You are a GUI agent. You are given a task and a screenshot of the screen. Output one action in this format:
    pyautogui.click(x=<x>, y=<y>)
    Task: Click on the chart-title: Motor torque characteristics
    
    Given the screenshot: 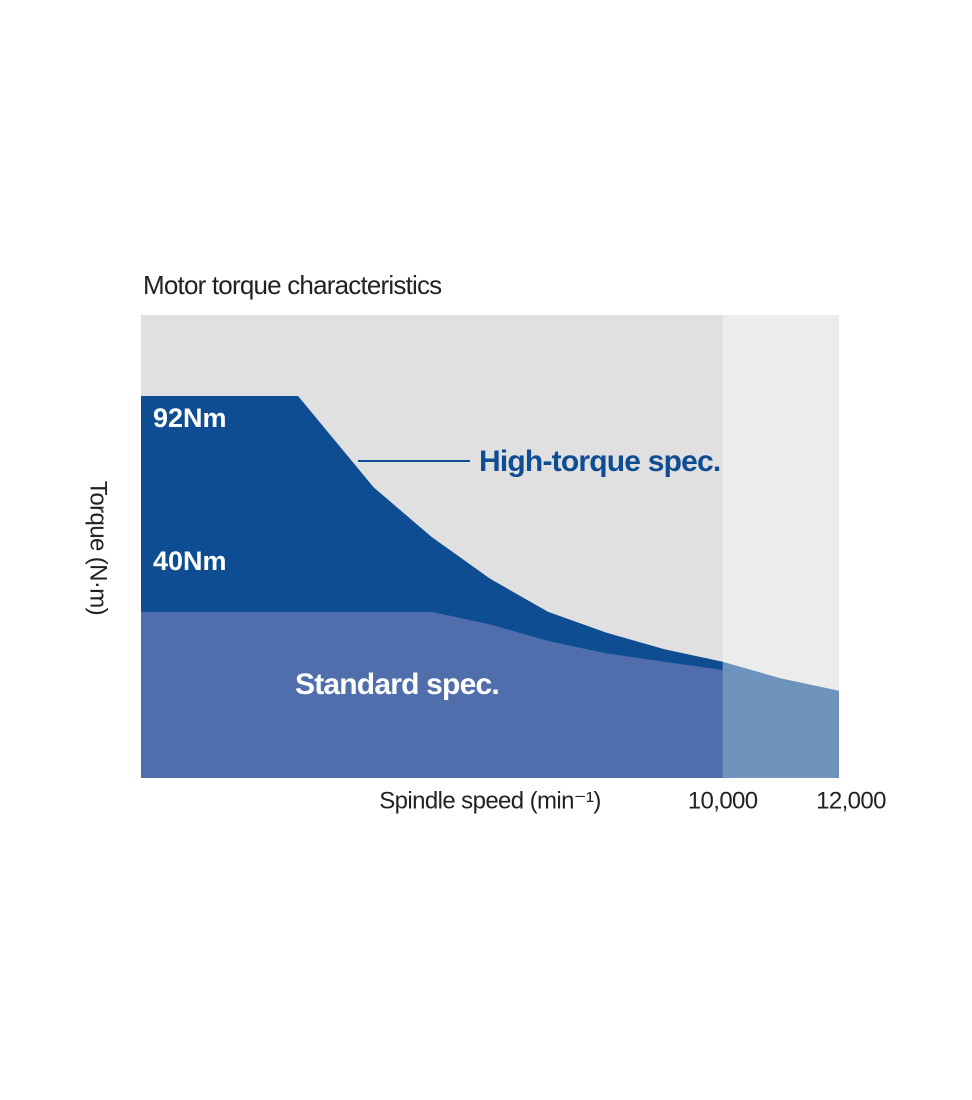 What is the action you would take?
    pyautogui.click(x=292, y=285)
    